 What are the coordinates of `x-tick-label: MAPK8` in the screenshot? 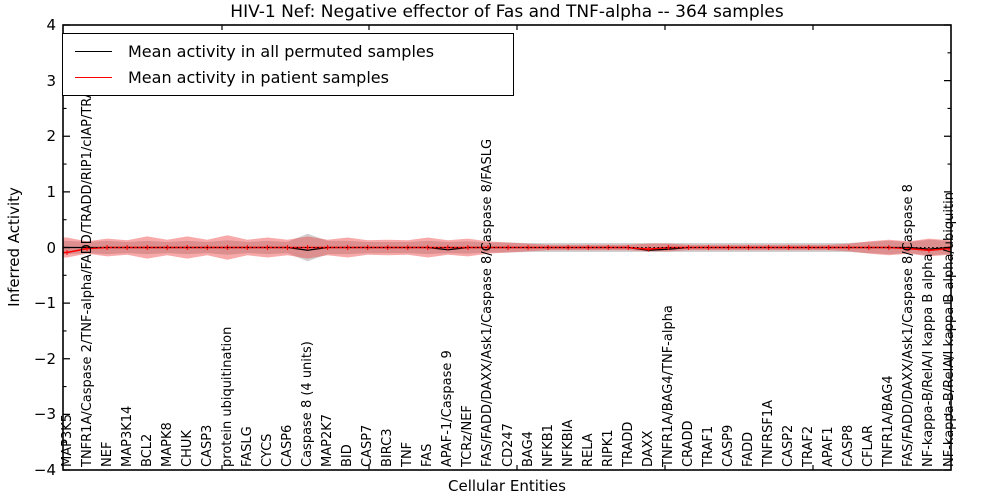 It's located at (167, 444).